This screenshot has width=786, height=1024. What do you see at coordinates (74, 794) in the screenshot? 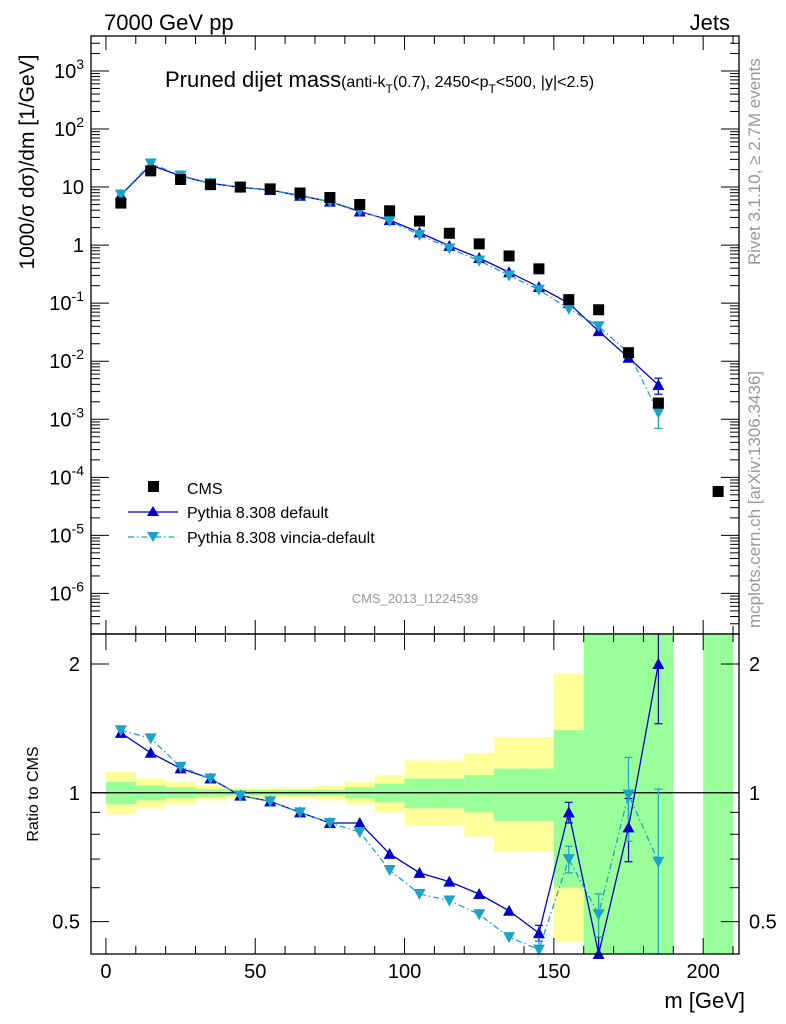
I see `ratio-ytick-label-left: 1` at bounding box center [74, 794].